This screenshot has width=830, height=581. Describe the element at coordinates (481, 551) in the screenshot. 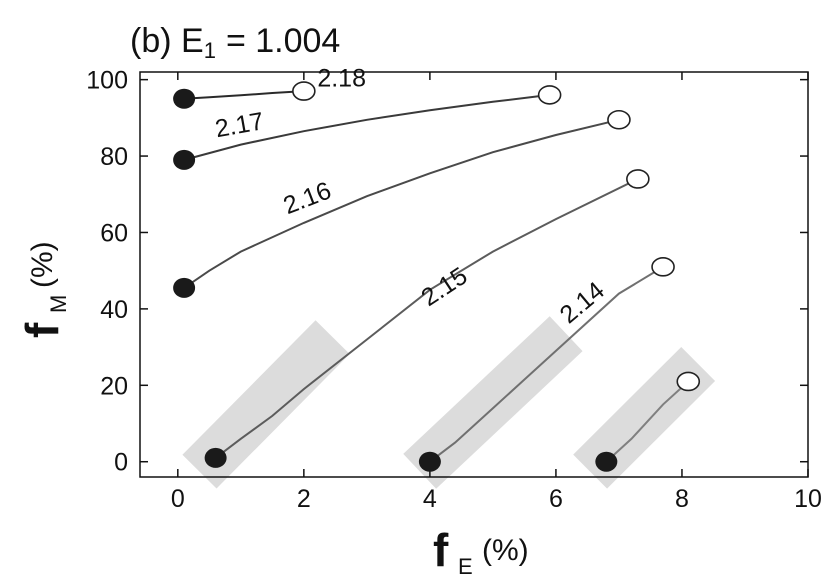

I see `x-axis-label: f E (%)` at that location.